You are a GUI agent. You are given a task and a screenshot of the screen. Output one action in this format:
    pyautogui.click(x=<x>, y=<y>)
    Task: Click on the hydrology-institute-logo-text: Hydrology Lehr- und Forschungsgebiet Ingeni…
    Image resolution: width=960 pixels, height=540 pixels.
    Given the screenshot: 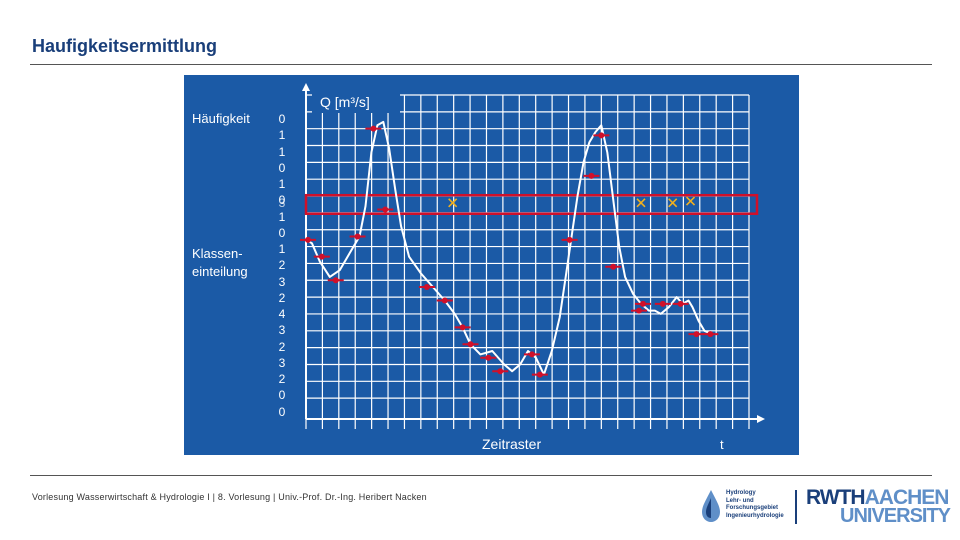 What is the action you would take?
    pyautogui.click(x=761, y=505)
    